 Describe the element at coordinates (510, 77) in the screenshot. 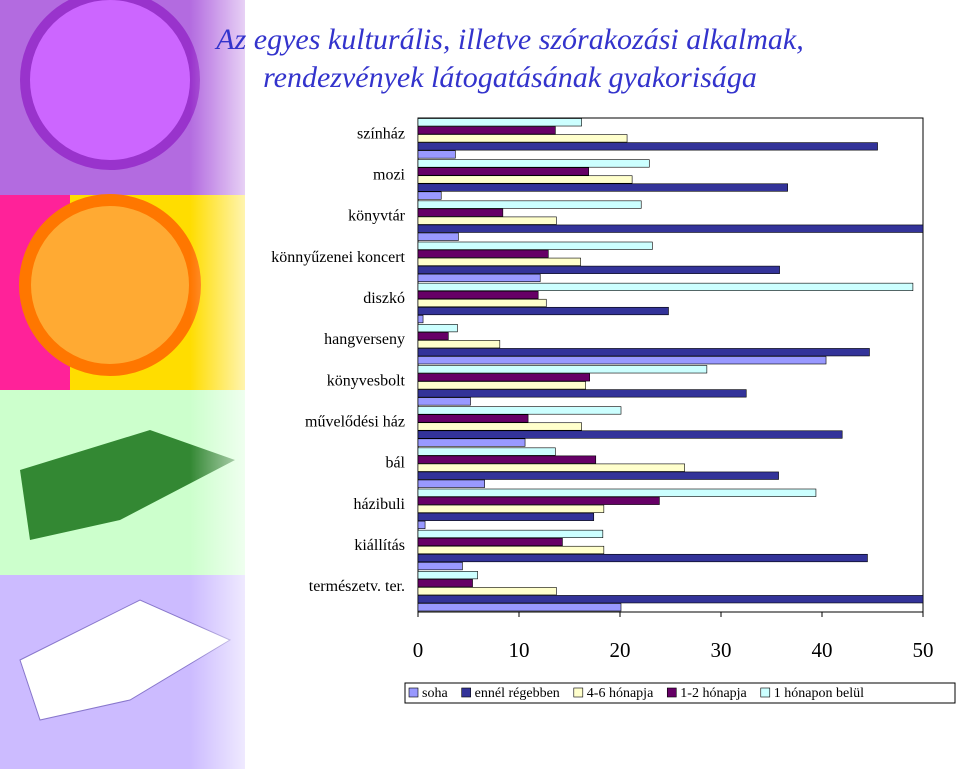

I see `title-line: rendezvények látogatásának gyakorisága` at that location.